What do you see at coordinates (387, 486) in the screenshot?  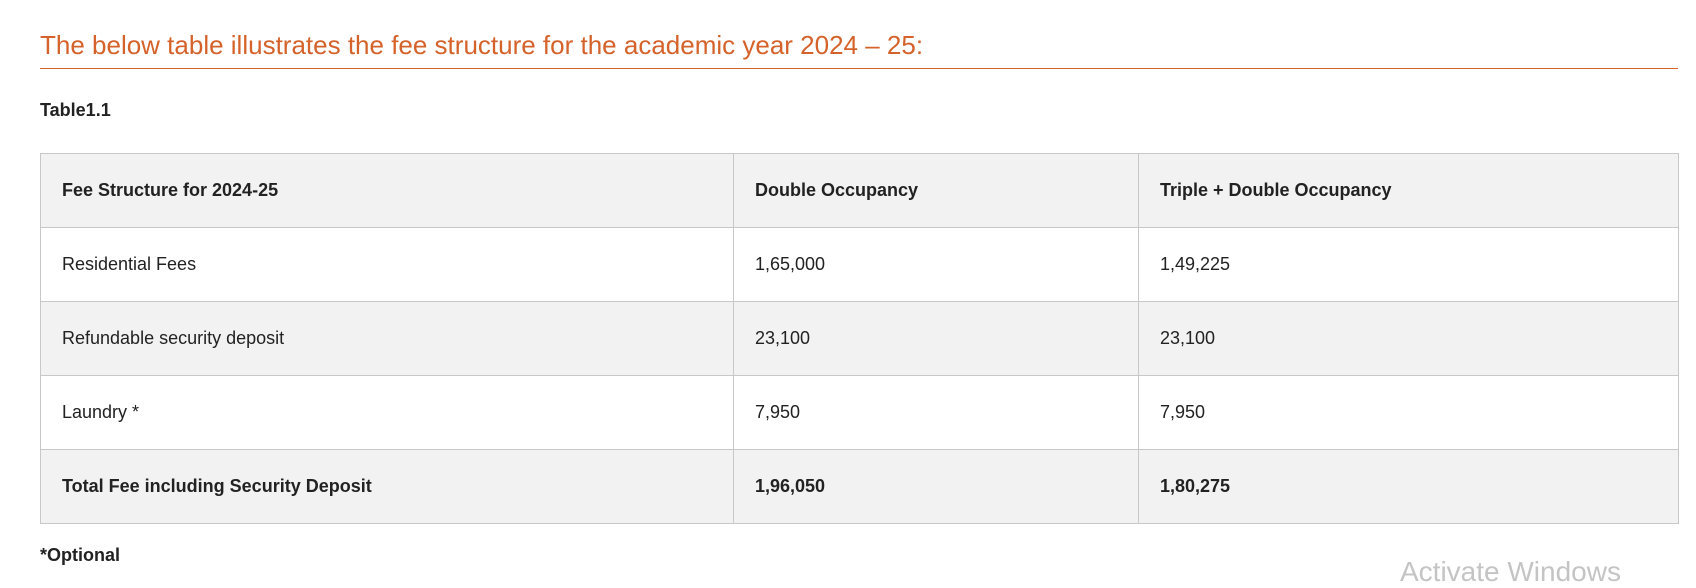 I see `row-label: Total Fee including Security Deposit` at bounding box center [387, 486].